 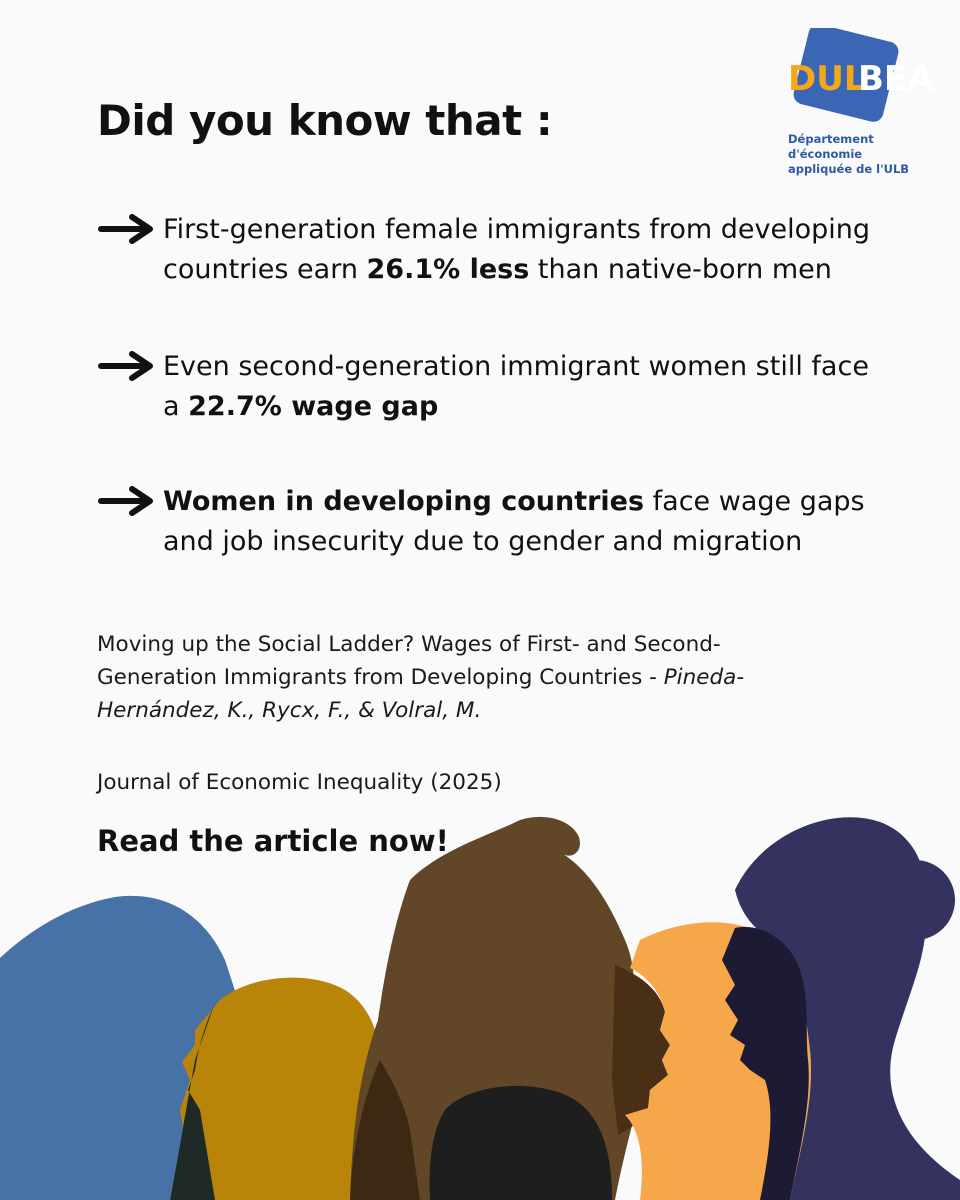 I want to click on silhouette-dark-head, so click(x=520, y=1142).